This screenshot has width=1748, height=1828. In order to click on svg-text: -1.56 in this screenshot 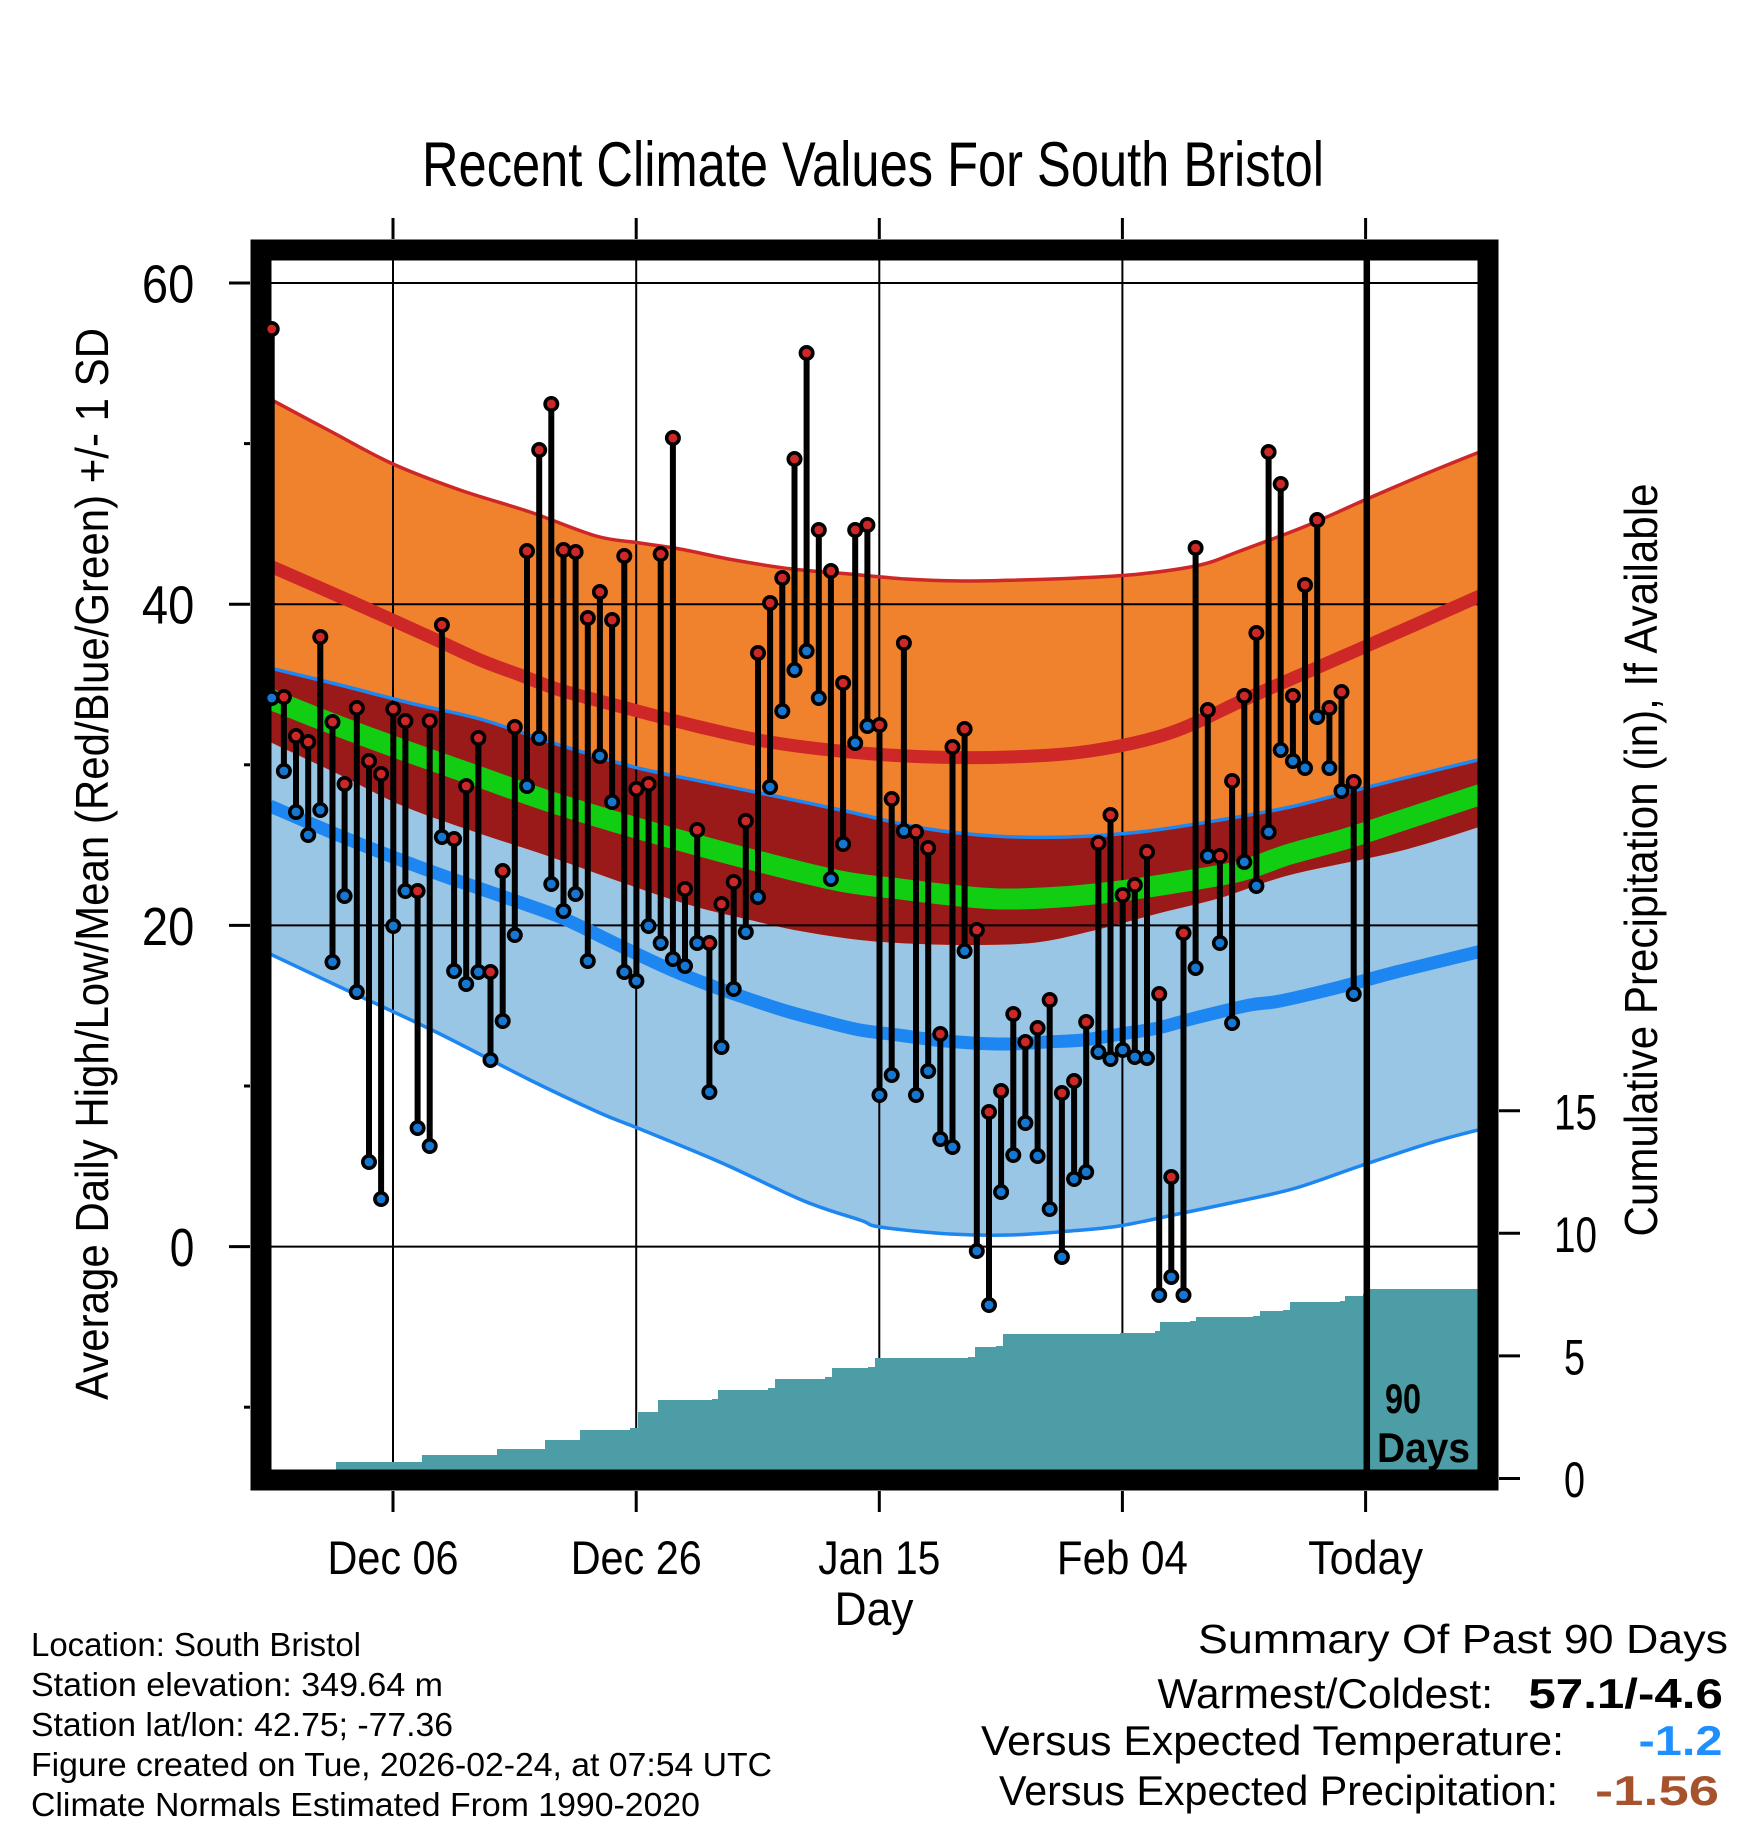, I will do `click(1657, 1790)`.